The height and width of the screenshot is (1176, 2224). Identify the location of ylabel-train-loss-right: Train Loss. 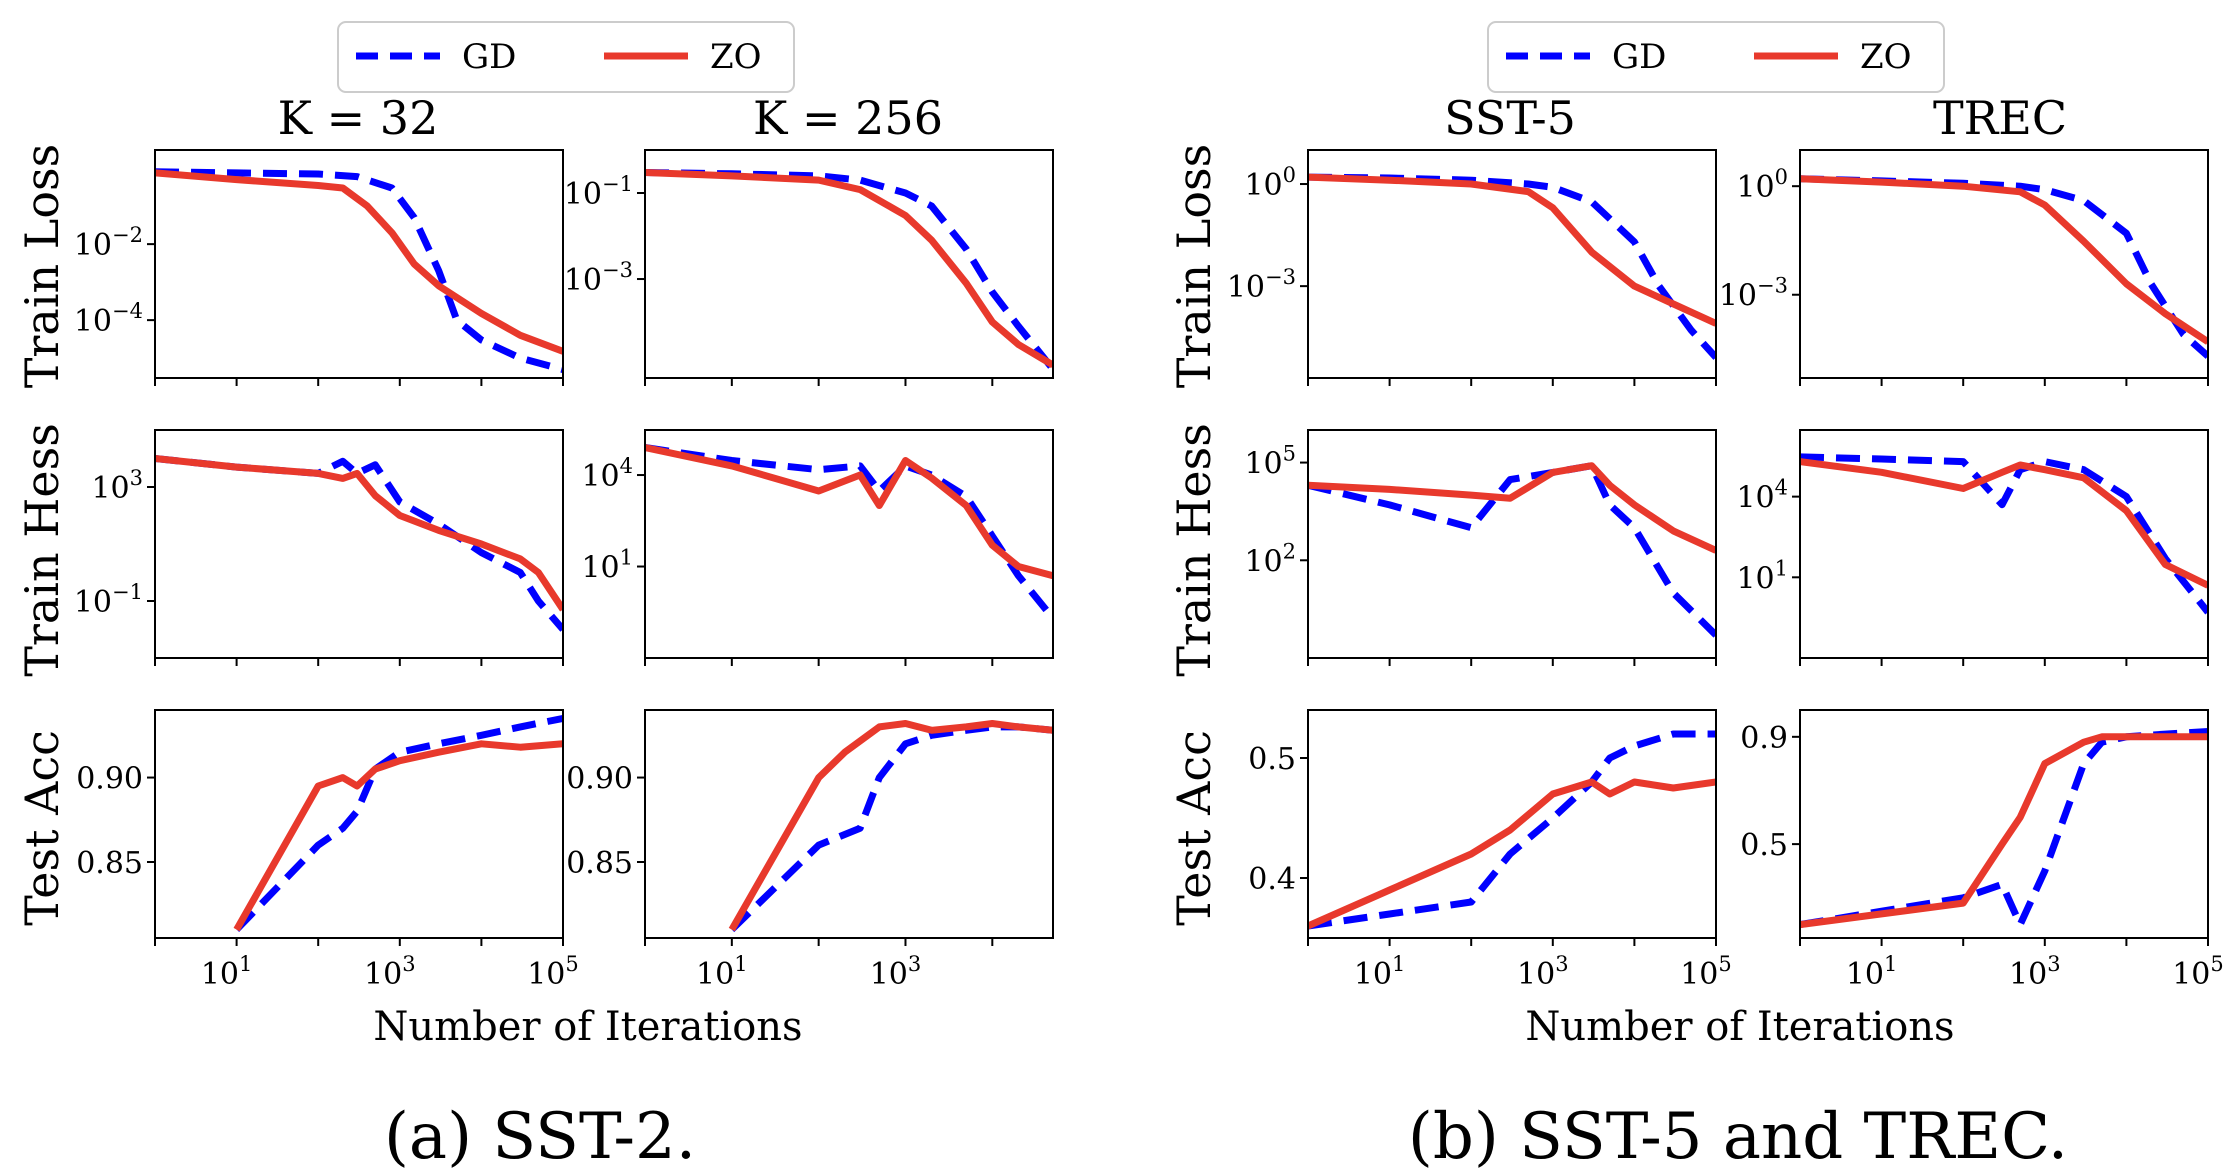
(1194, 266).